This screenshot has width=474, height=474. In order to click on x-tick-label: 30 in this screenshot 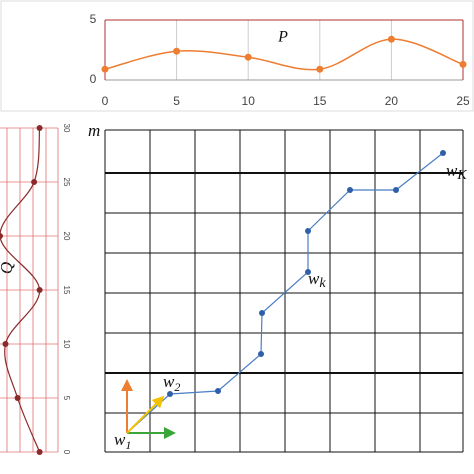, I will do `click(66, 128)`.